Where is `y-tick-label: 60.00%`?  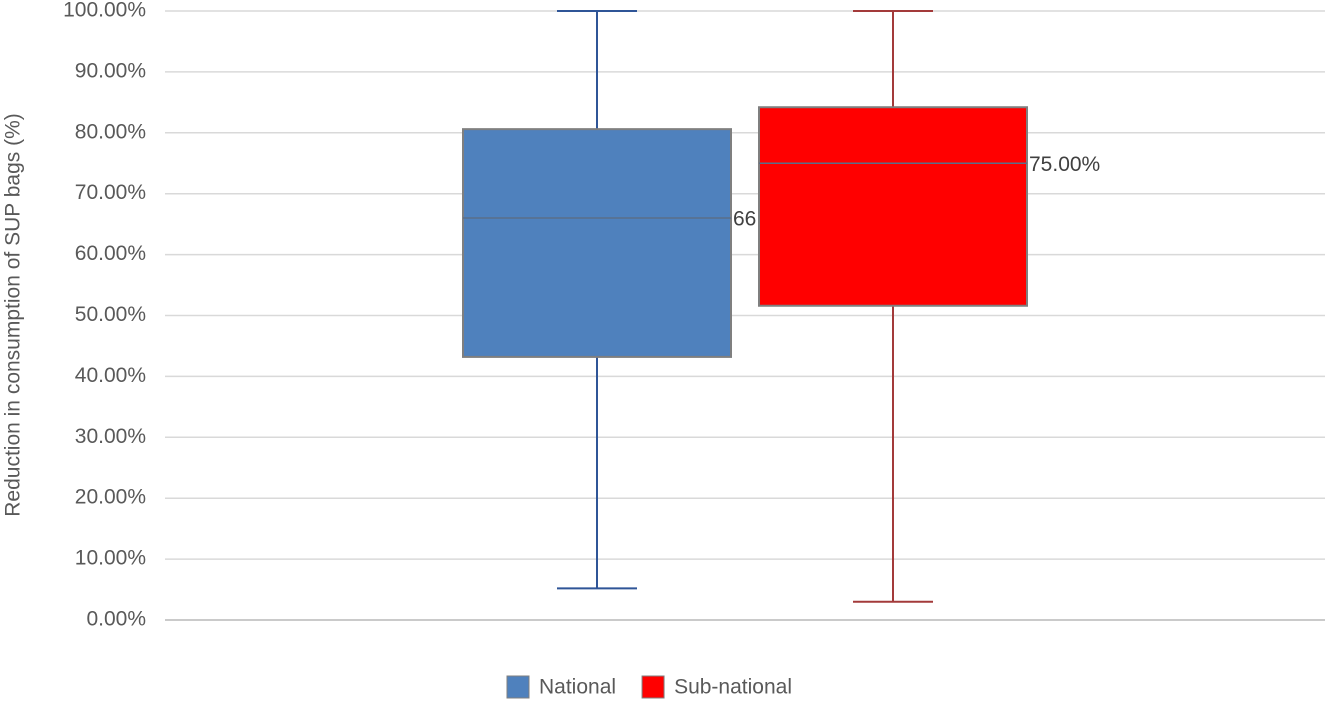 y-tick-label: 60.00% is located at coordinates (110, 253).